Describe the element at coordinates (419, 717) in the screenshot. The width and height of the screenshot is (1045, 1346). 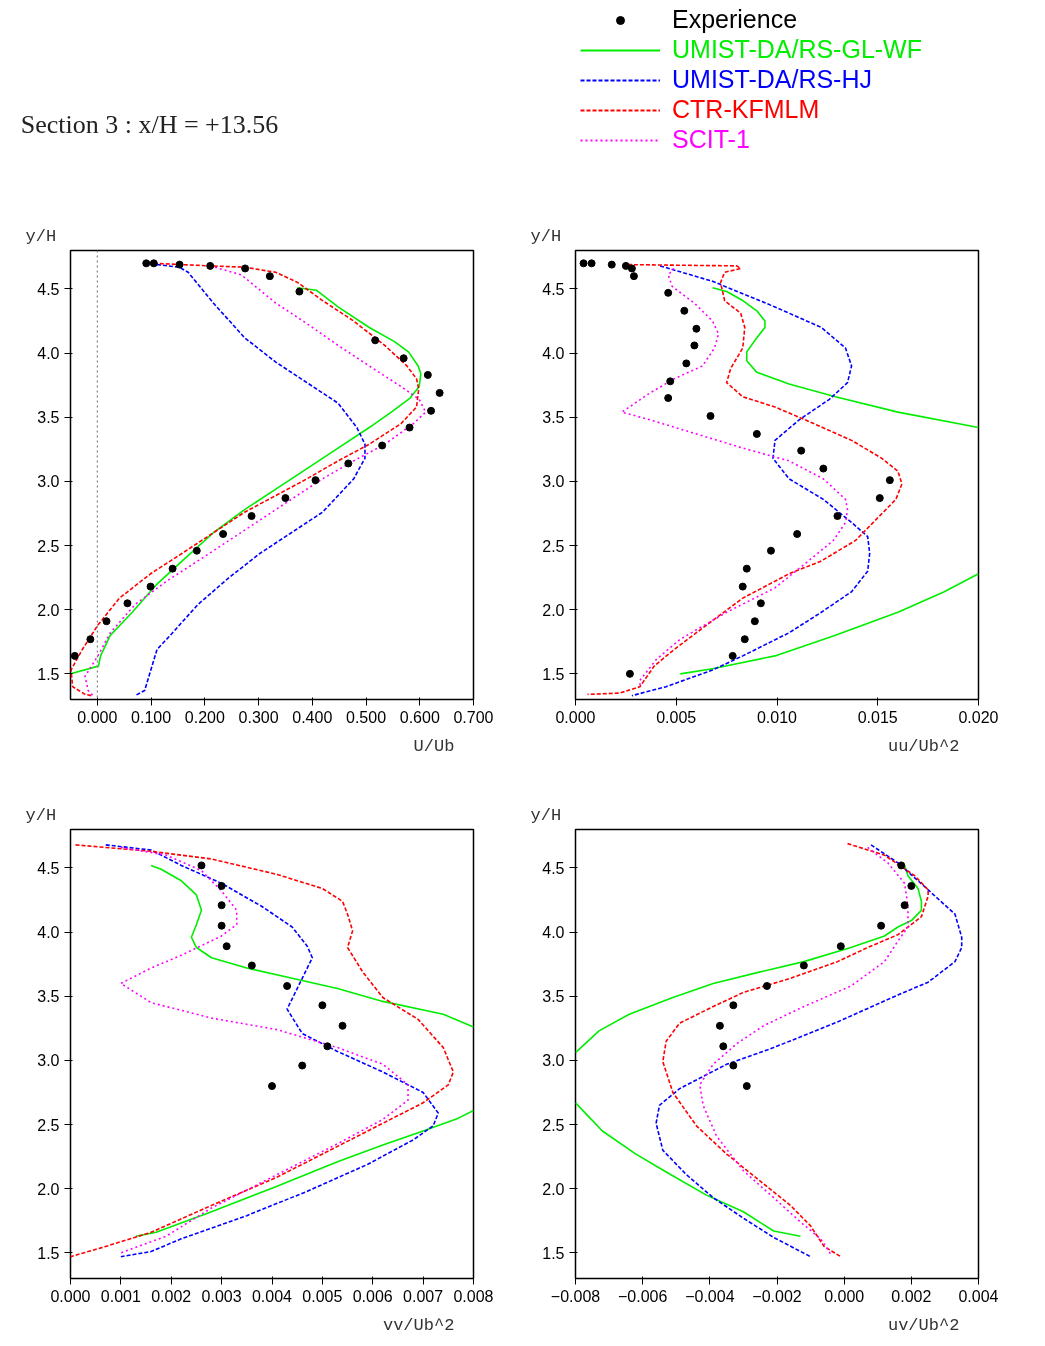
I see `x-tick-label: 0.600` at that location.